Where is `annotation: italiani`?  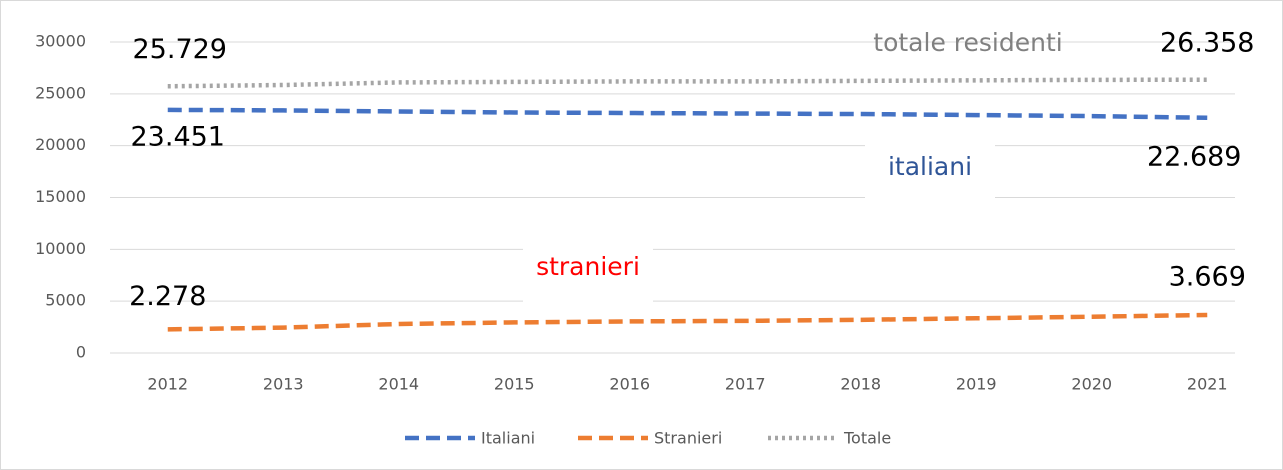 annotation: italiani is located at coordinates (930, 166).